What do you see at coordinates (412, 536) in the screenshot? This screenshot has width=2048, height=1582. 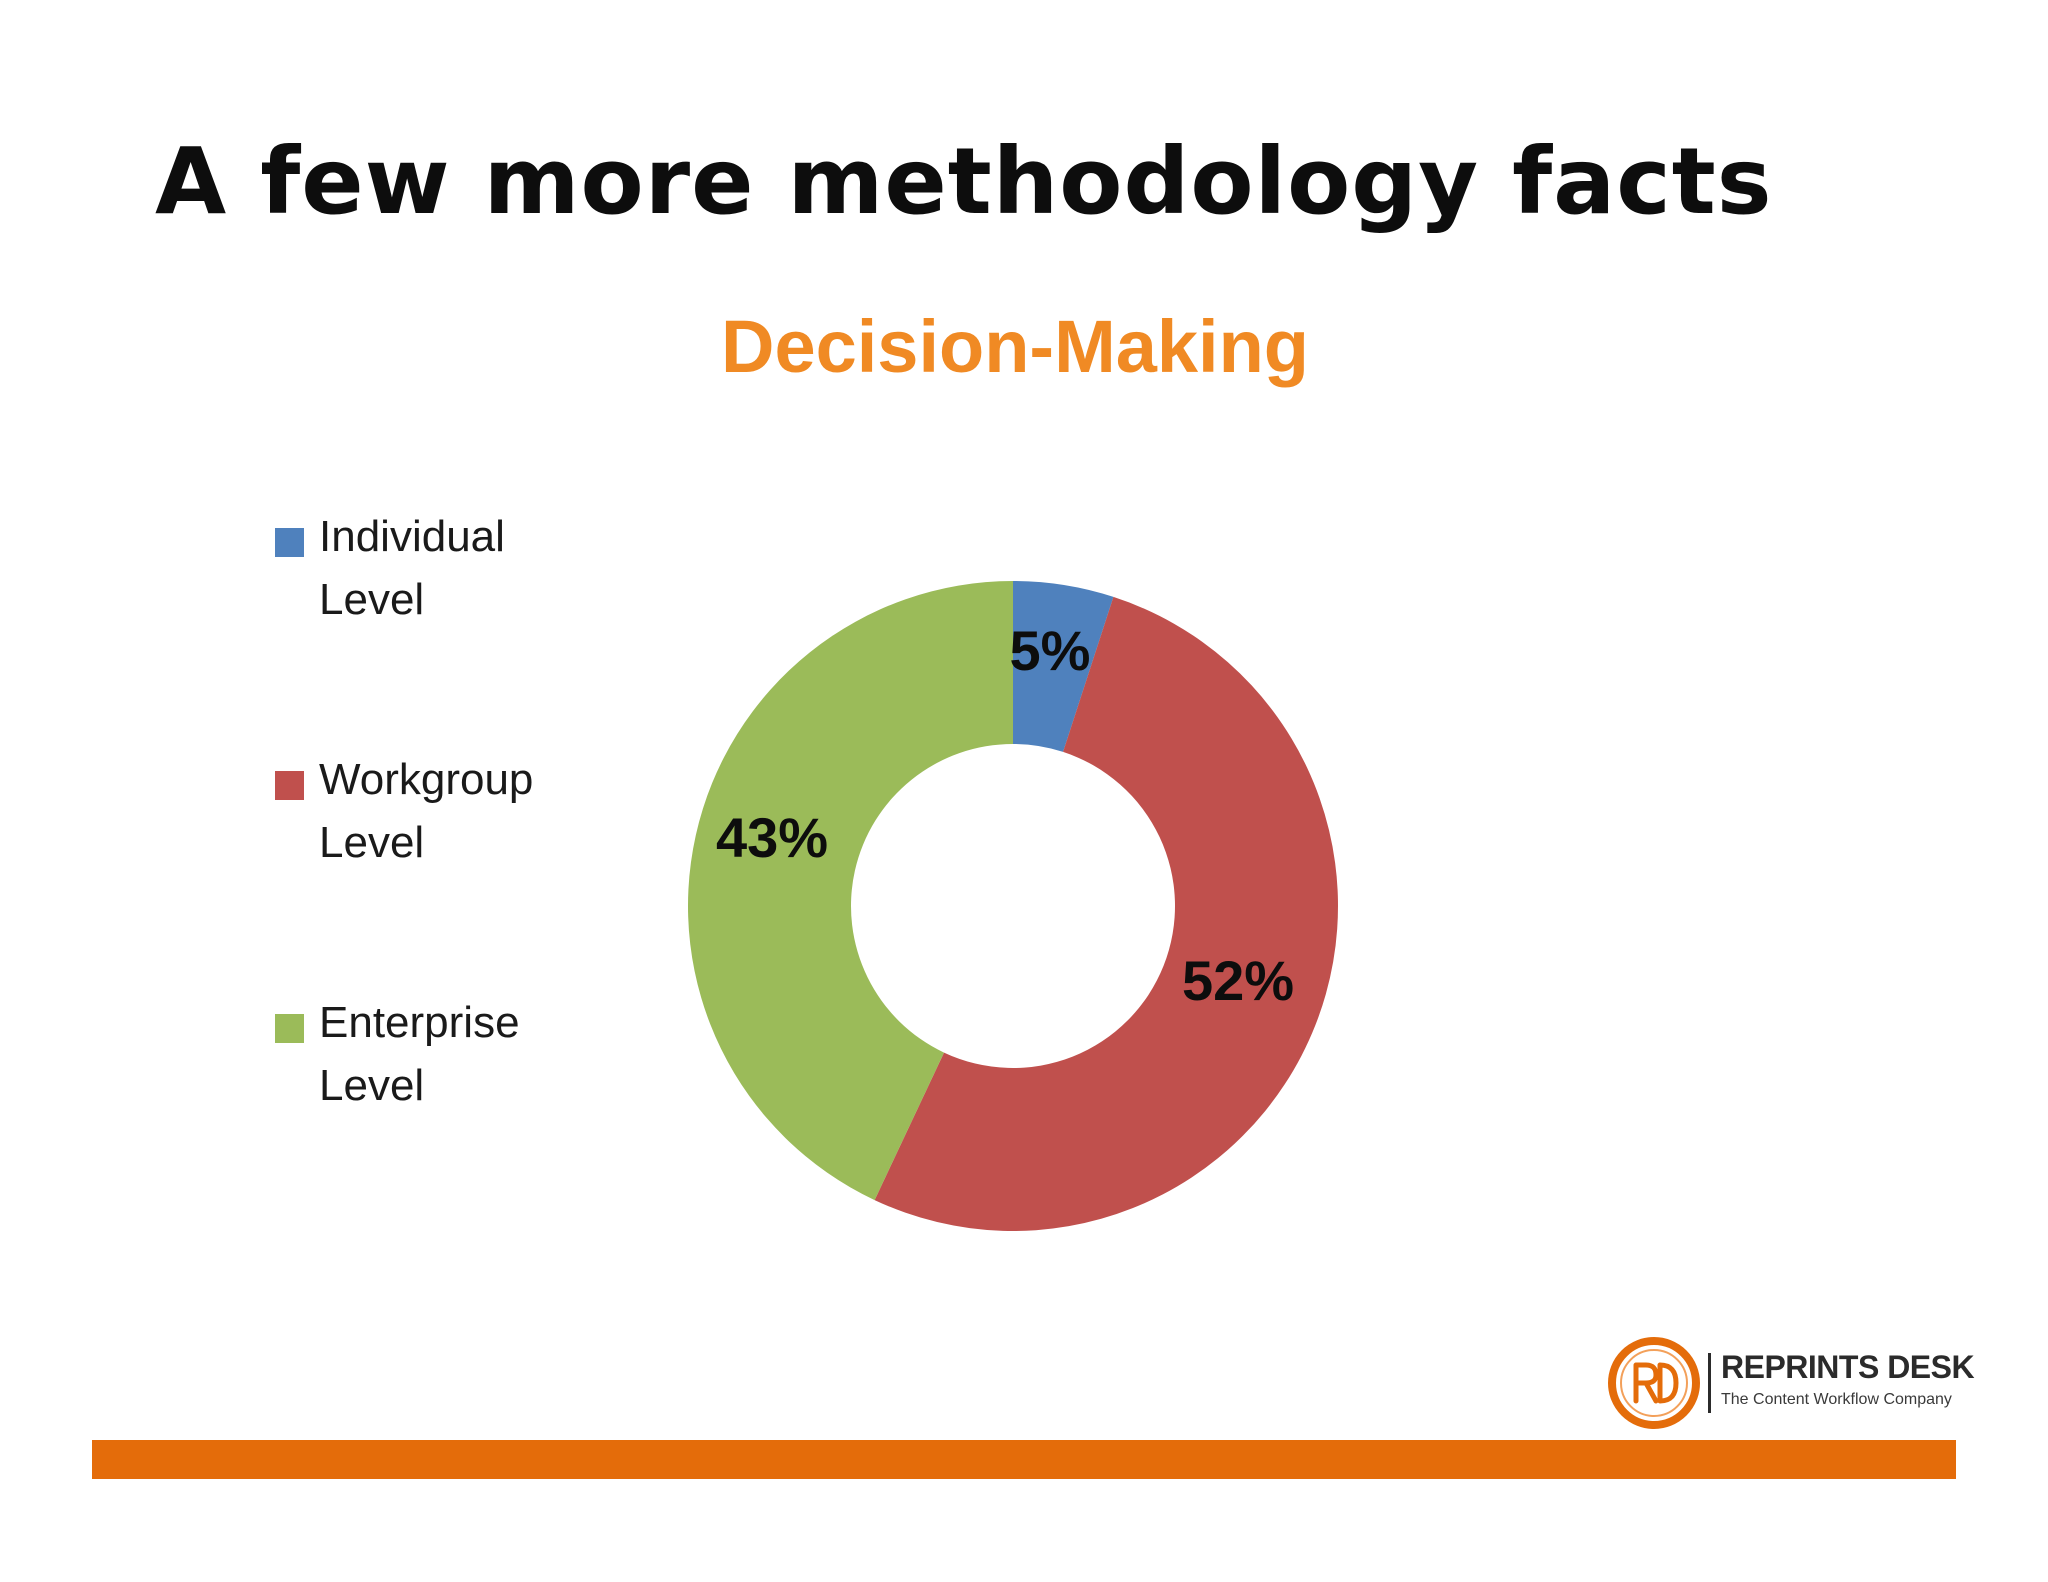 I see `legend-label-line: Individual` at bounding box center [412, 536].